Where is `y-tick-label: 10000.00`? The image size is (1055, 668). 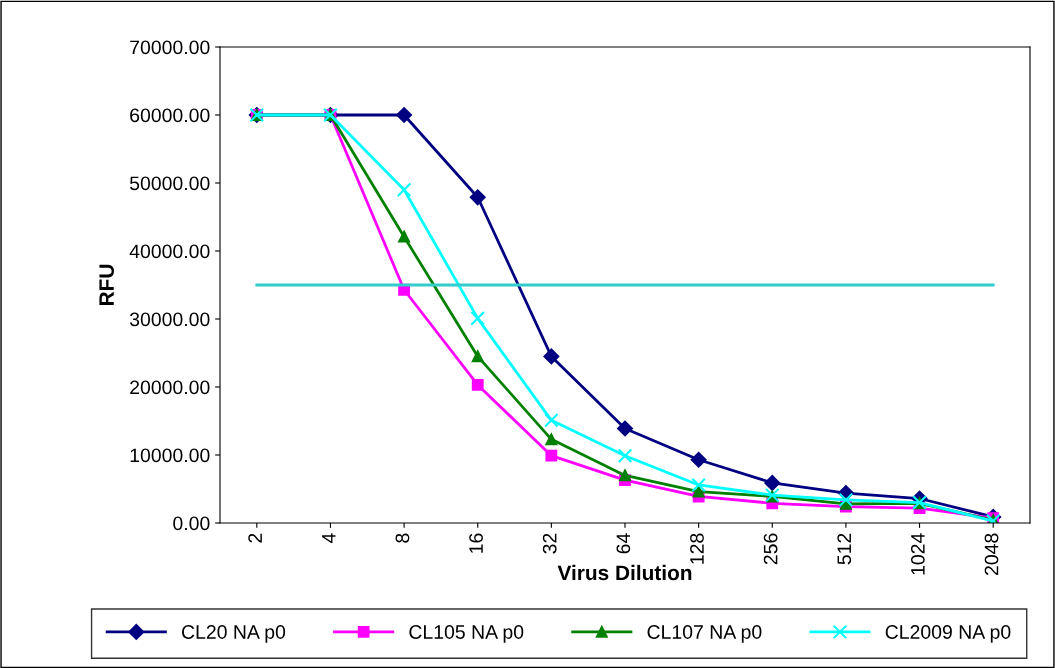 y-tick-label: 10000.00 is located at coordinates (170, 455).